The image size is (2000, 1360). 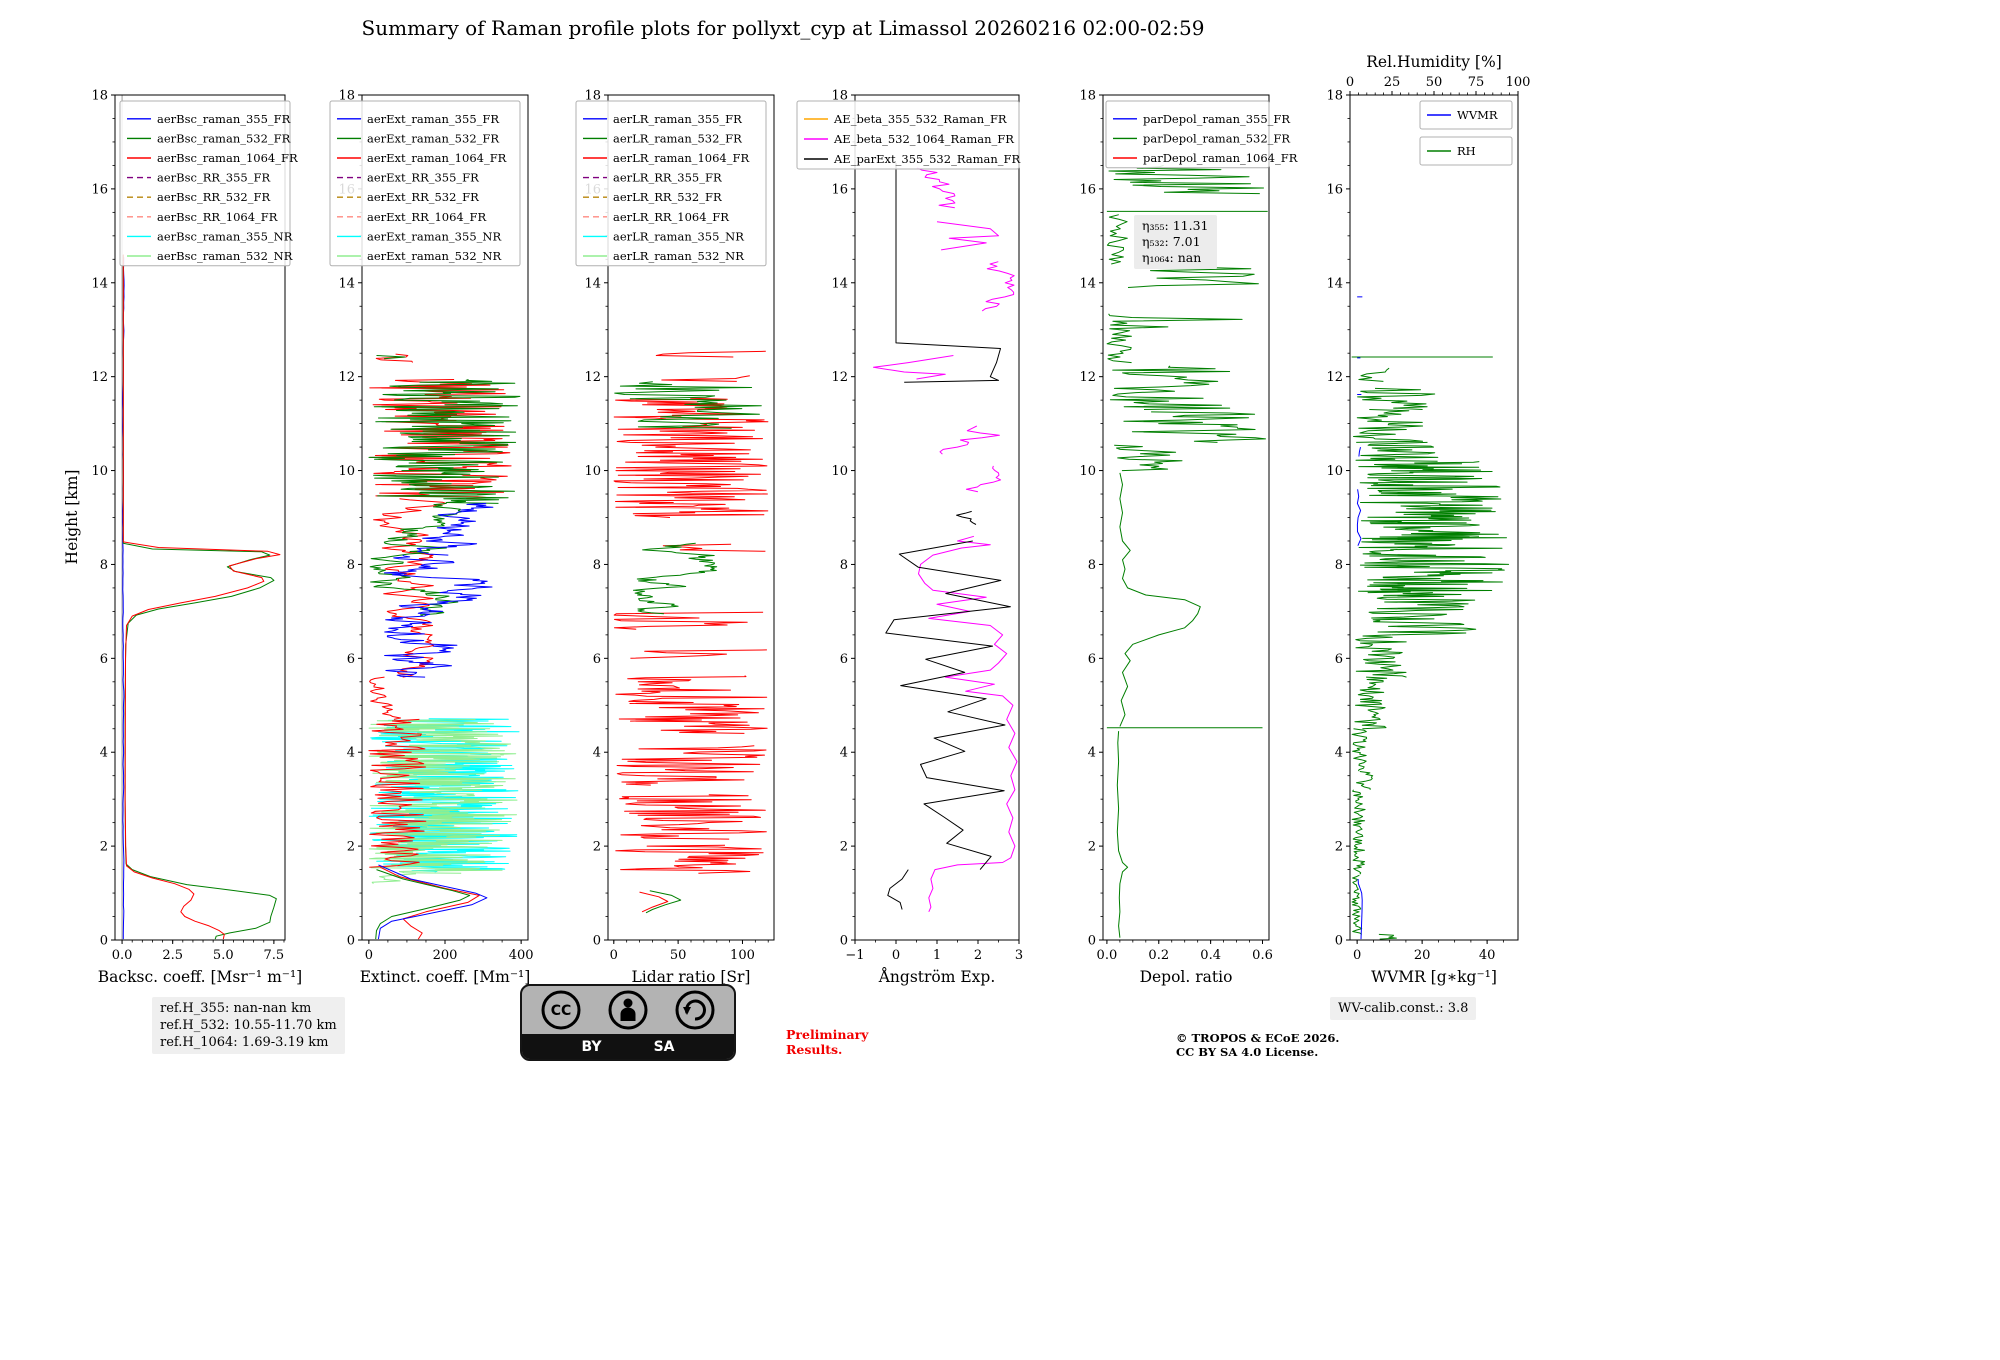 I want to click on svg-text: 2.5, so click(x=172, y=955).